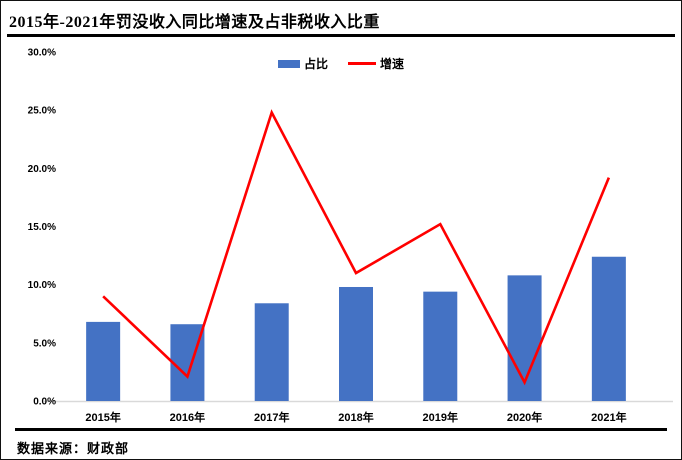 This screenshot has height=460, width=682. I want to click on x-axis-label: 2016年, so click(187, 417).